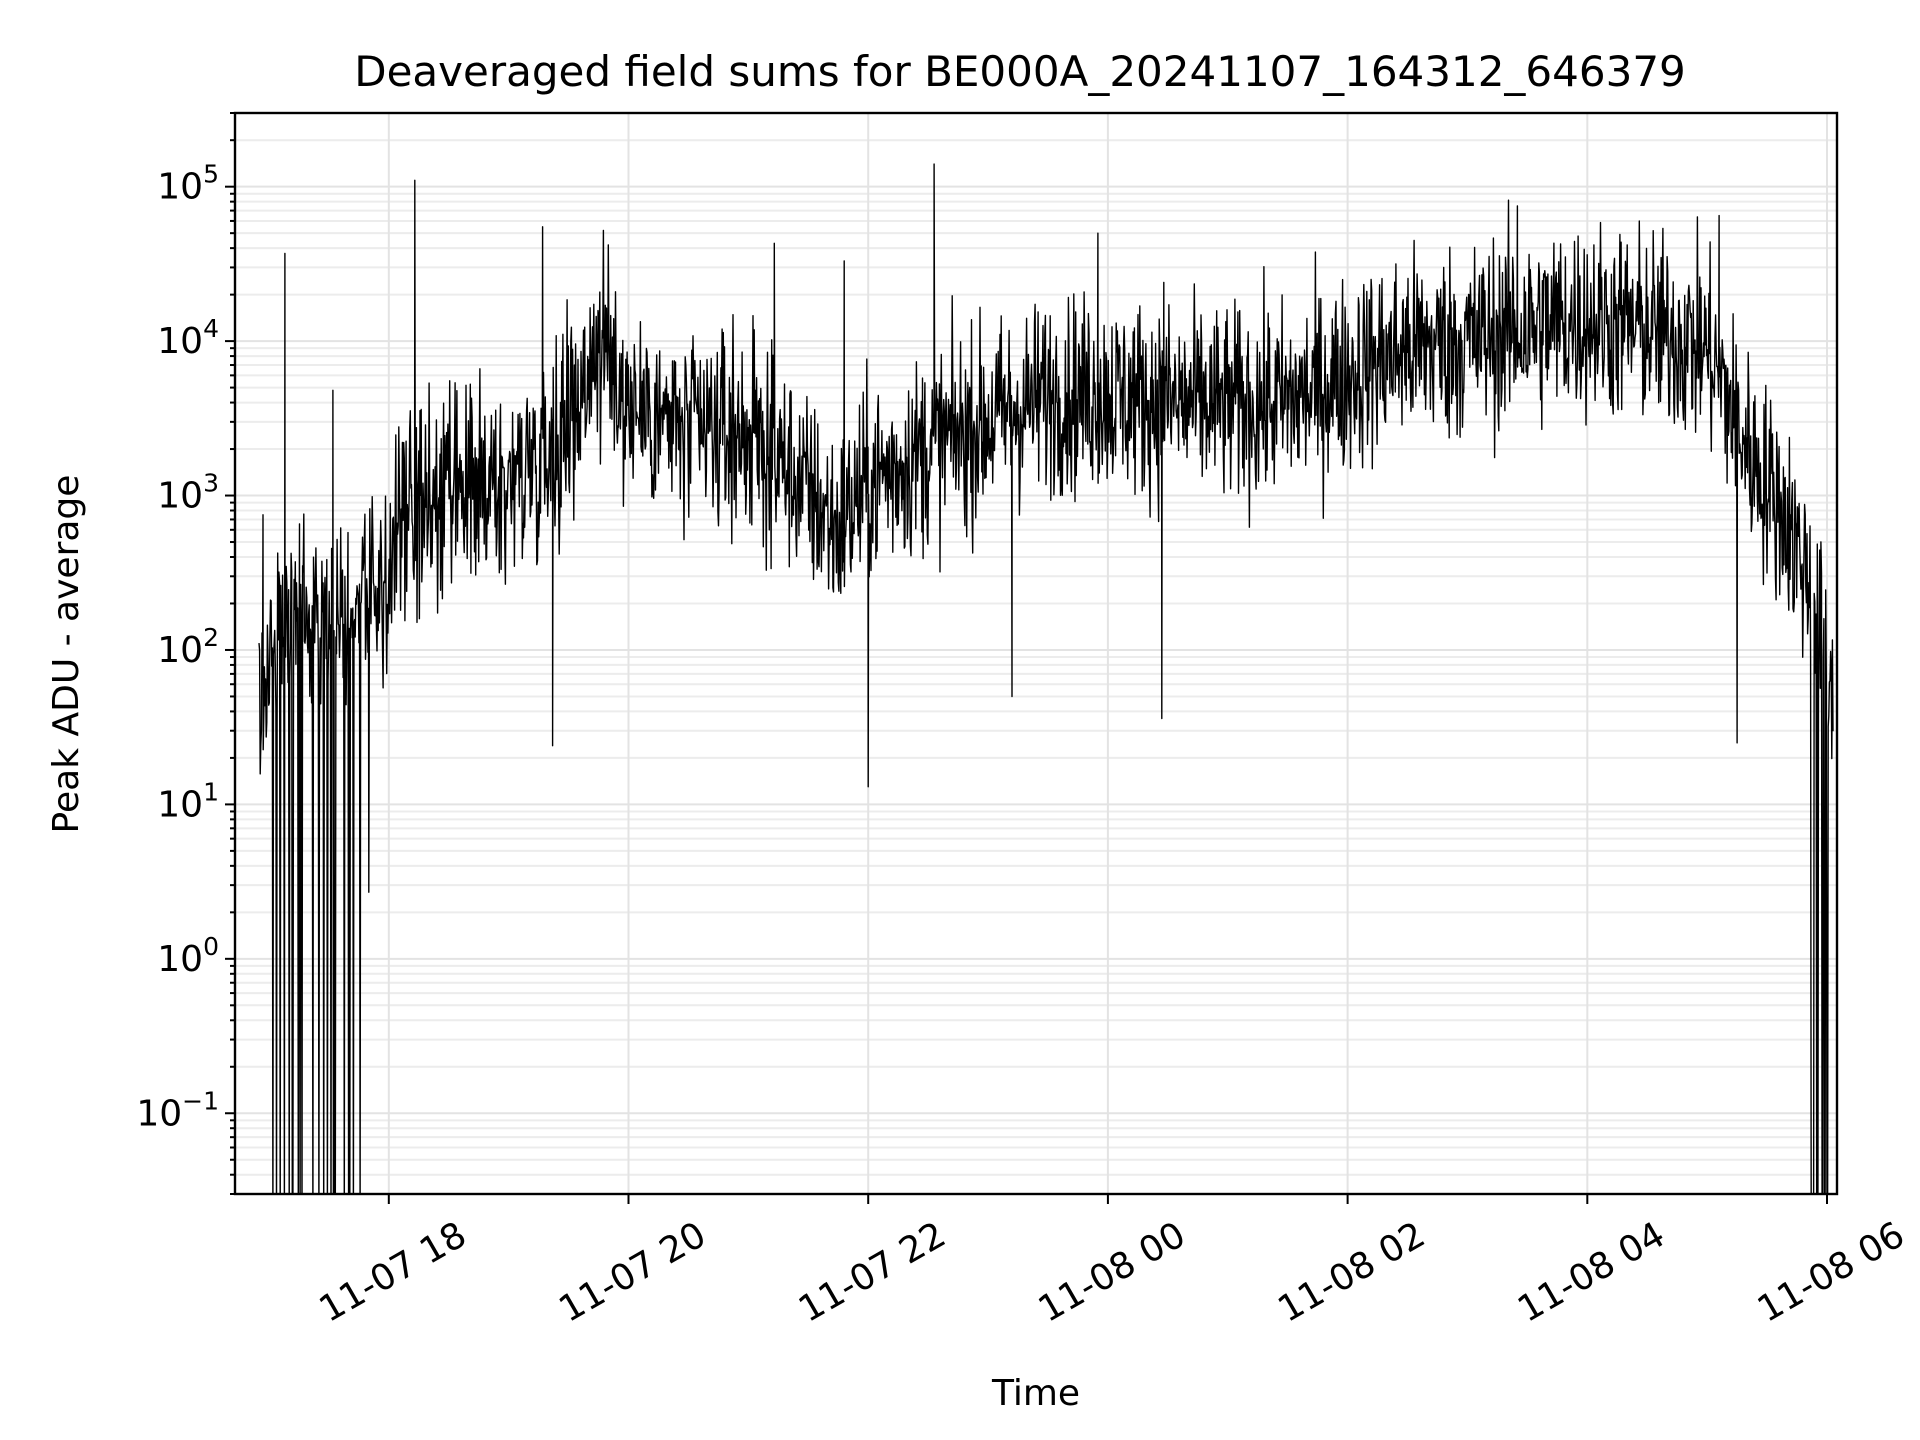 This screenshot has height=1440, width=1920. Describe the element at coordinates (393, 1272) in the screenshot. I see `x-tick-label: 11-07 18` at that location.